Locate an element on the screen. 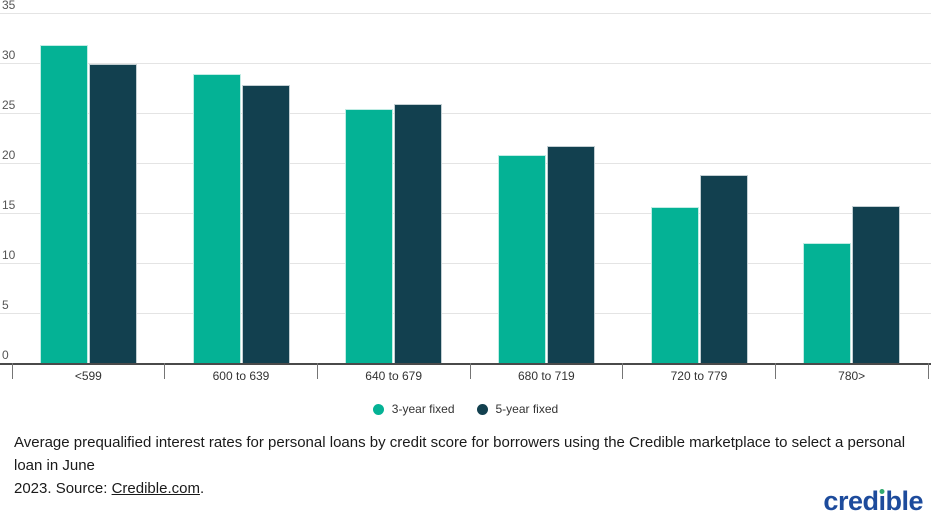  caption-line2-text: 2023. Source: is located at coordinates (63, 488).